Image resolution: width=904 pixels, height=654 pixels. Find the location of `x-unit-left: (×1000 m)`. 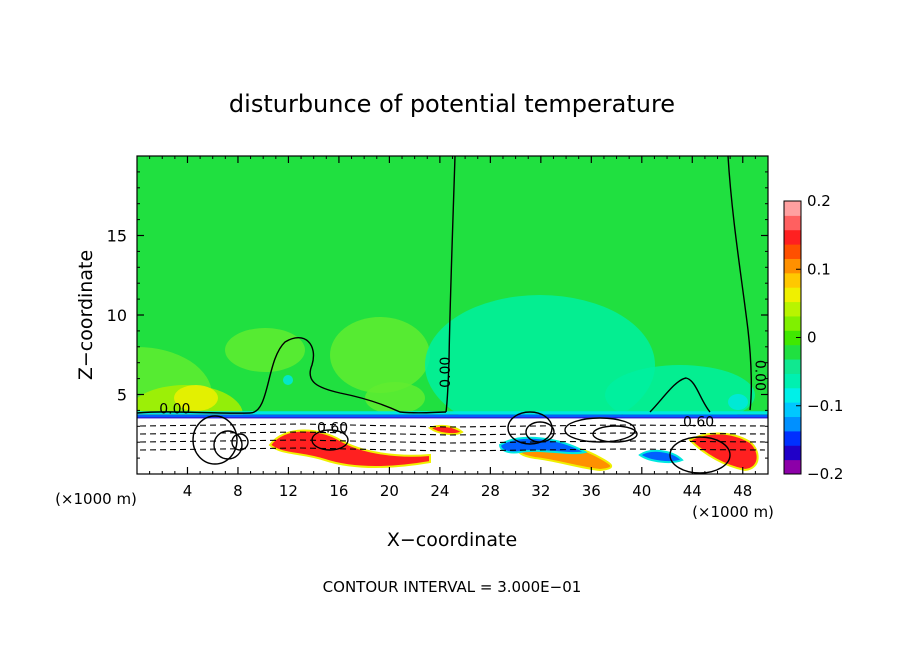

x-unit-left: (×1000 m) is located at coordinates (96, 499).